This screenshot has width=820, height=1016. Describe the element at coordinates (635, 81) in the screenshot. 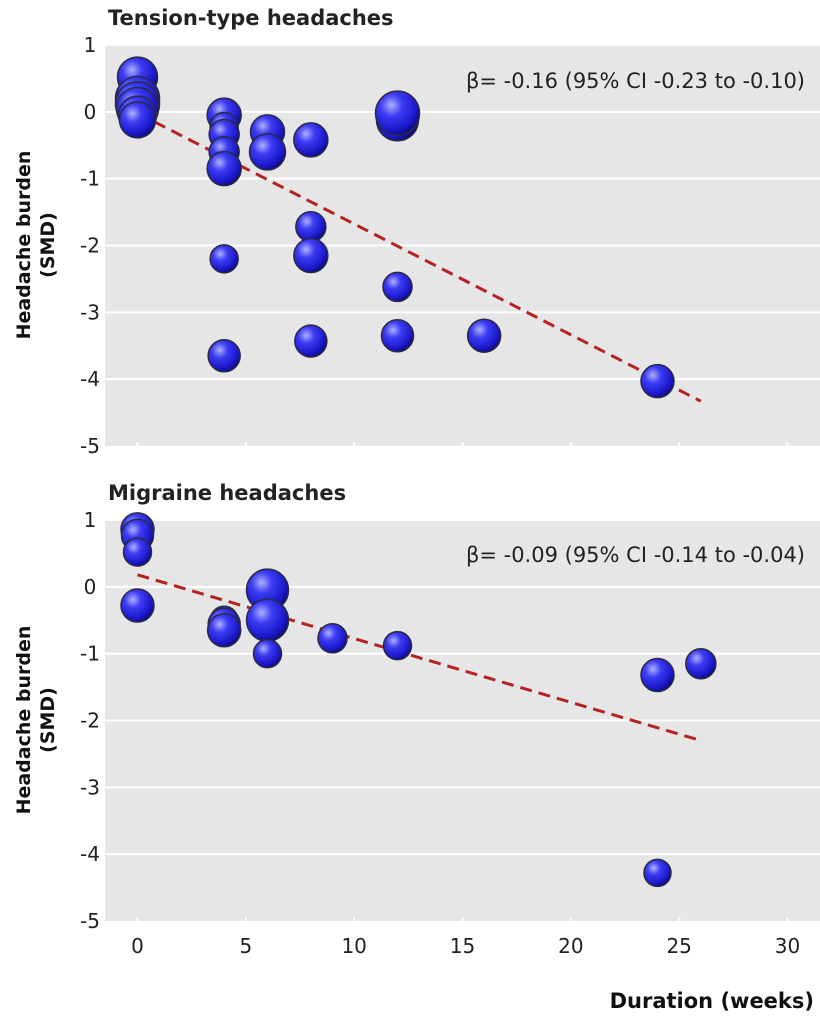

I see `beta-annotation: β= -0.16 (95% CI -0.23 to -0.10)` at that location.